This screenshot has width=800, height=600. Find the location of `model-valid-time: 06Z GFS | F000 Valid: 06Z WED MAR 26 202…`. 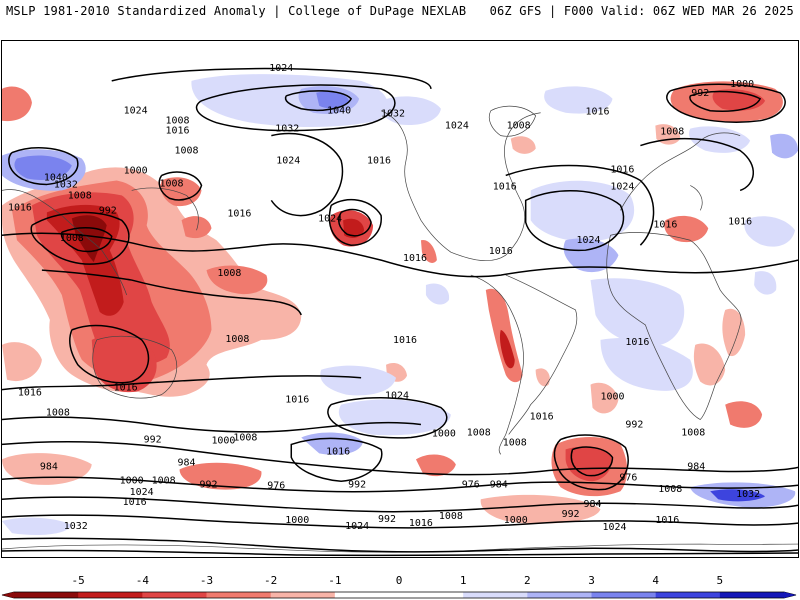

model-valid-time: 06Z GFS | F000 Valid: 06Z WED MAR 26 202… is located at coordinates (641, 11).